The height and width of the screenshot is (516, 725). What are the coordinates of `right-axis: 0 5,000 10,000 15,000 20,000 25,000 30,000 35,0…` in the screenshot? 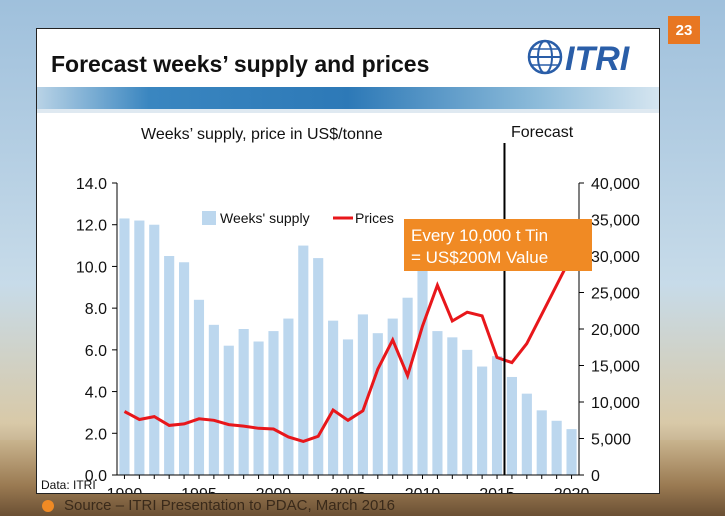 It's located at (609, 330).